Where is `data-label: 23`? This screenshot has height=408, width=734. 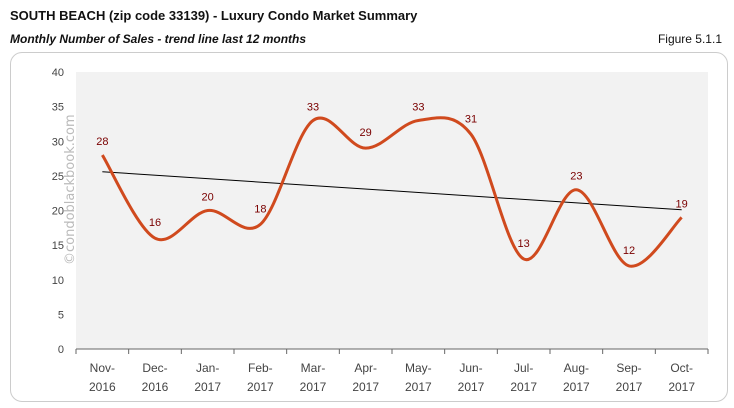 data-label: 23 is located at coordinates (576, 177).